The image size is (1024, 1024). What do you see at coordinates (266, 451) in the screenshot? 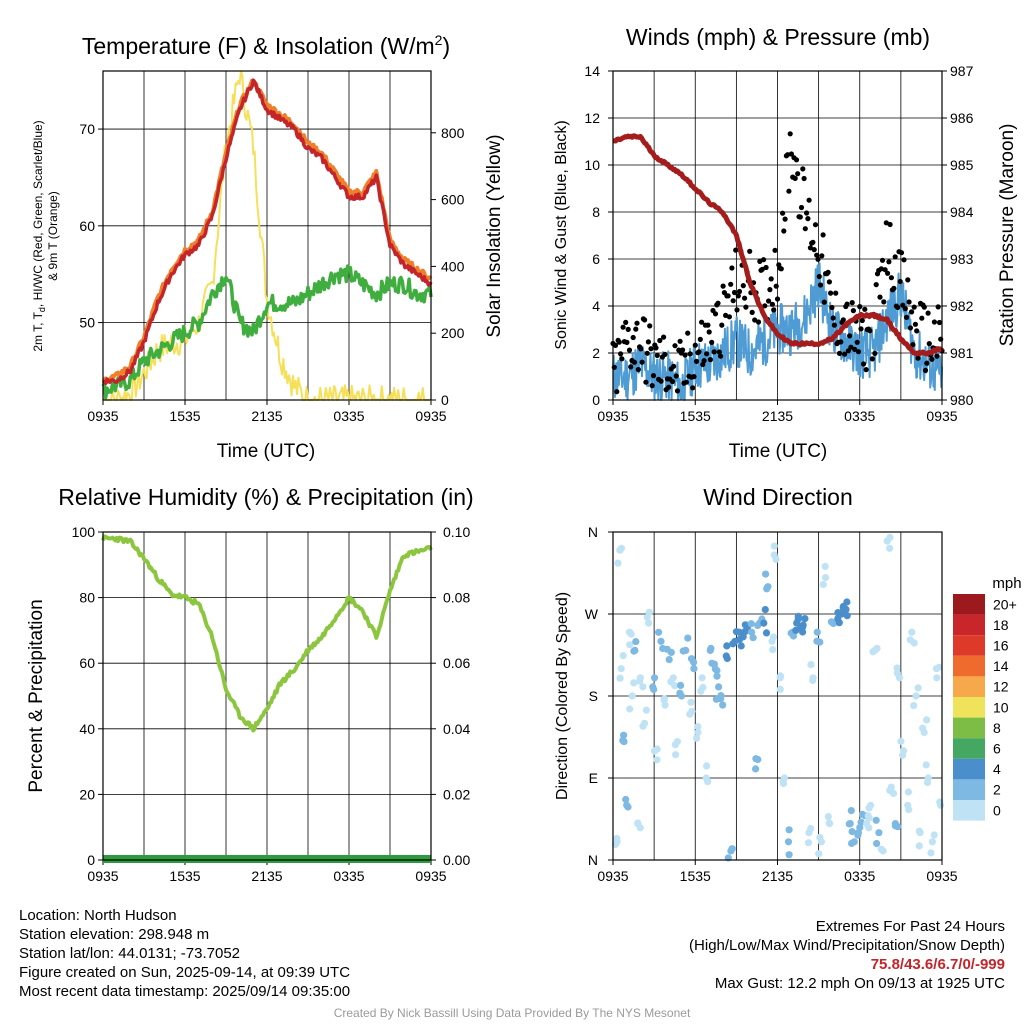
I see `temperature-x-axis-label: Time (UTC)` at bounding box center [266, 451].